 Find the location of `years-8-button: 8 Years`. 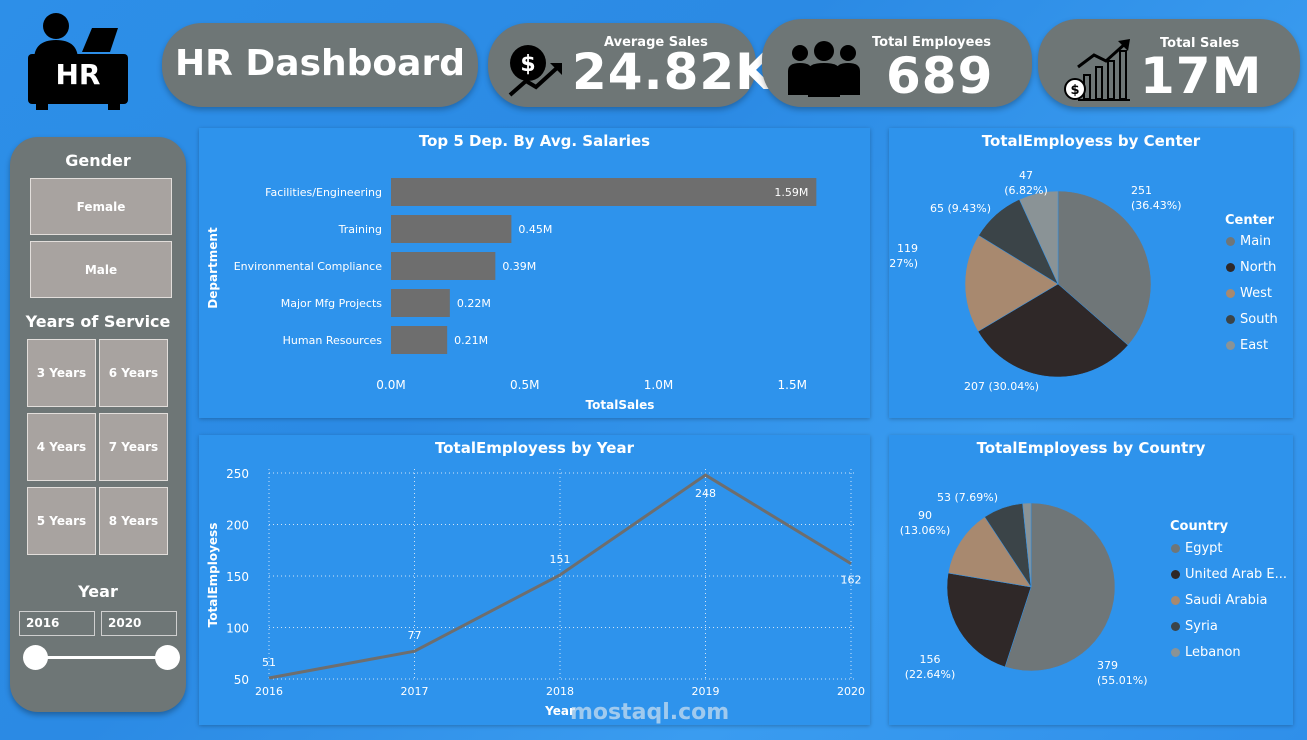

years-8-button: 8 Years is located at coordinates (133, 521).